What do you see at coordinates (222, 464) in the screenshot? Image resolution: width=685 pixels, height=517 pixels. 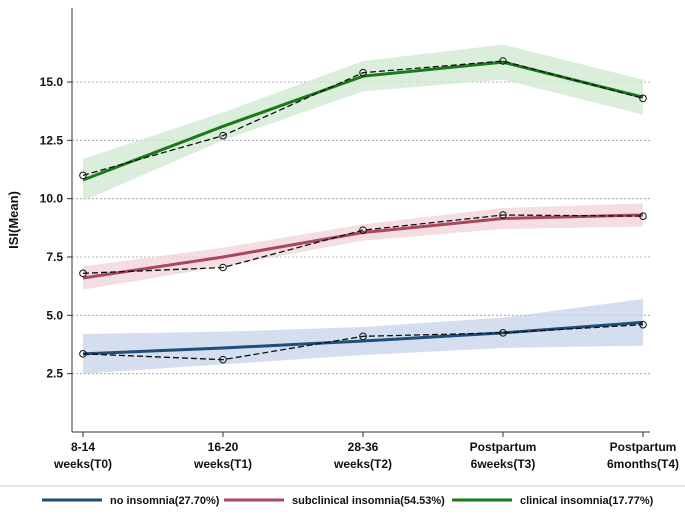 I see `x-tick-label: weeks(T1)` at bounding box center [222, 464].